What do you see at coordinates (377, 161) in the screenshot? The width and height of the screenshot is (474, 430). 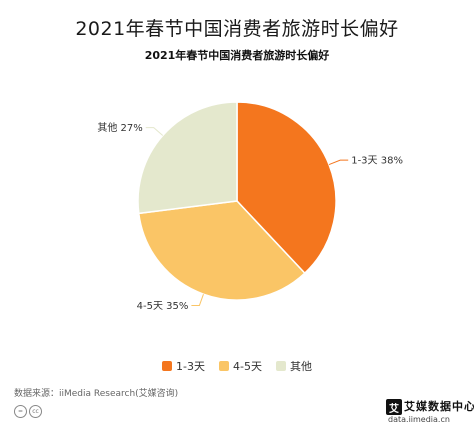 I see `data-label-1-3-days: 1-3天 38%` at bounding box center [377, 161].